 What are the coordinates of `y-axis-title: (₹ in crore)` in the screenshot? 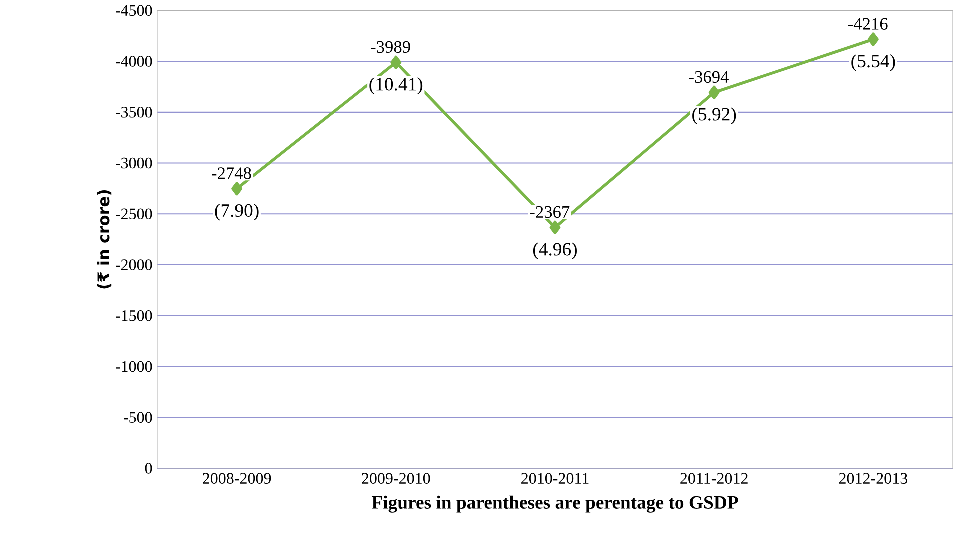 It's located at (104, 239).